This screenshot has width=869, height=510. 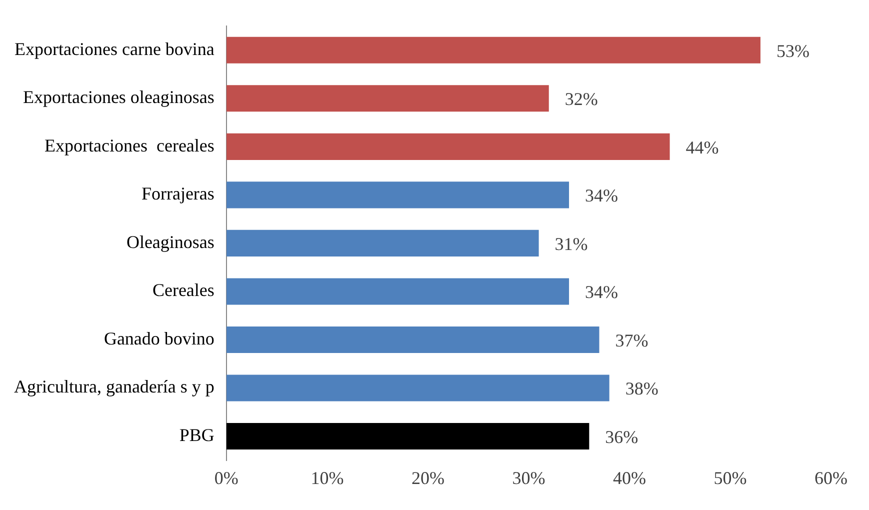 What do you see at coordinates (529, 478) in the screenshot?
I see `x-tick-label: 30%` at bounding box center [529, 478].